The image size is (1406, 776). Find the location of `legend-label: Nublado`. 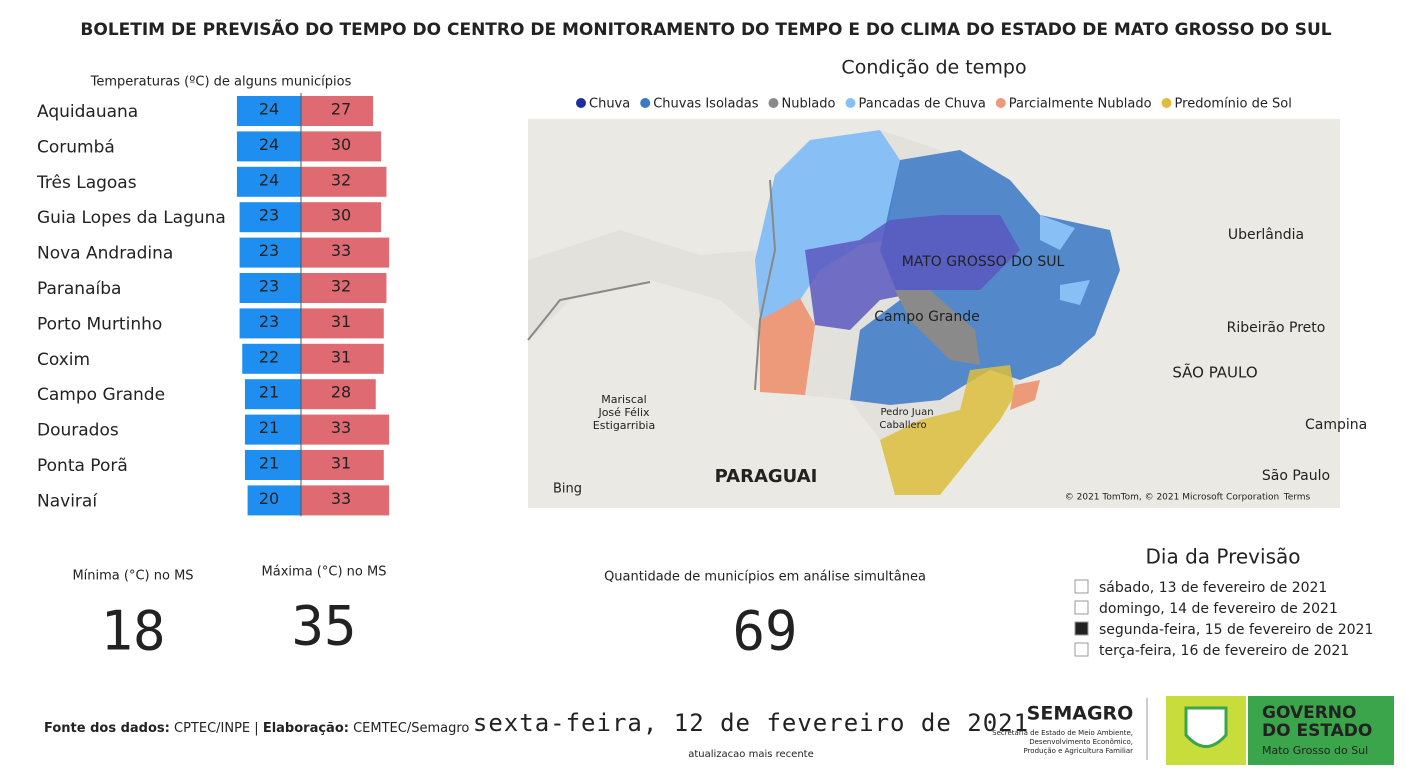

legend-label: Nublado is located at coordinates (808, 104).